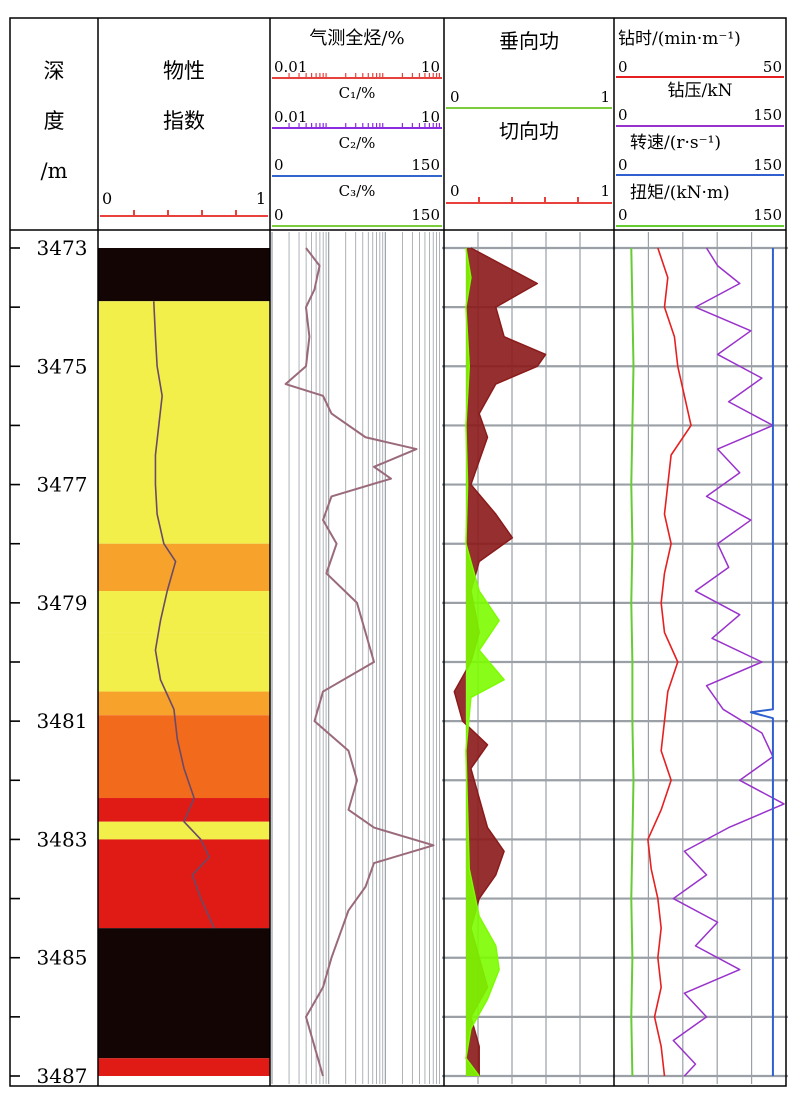 The image size is (800, 1120). What do you see at coordinates (623, 115) in the screenshot?
I see `wob-scale-min: 0` at bounding box center [623, 115].